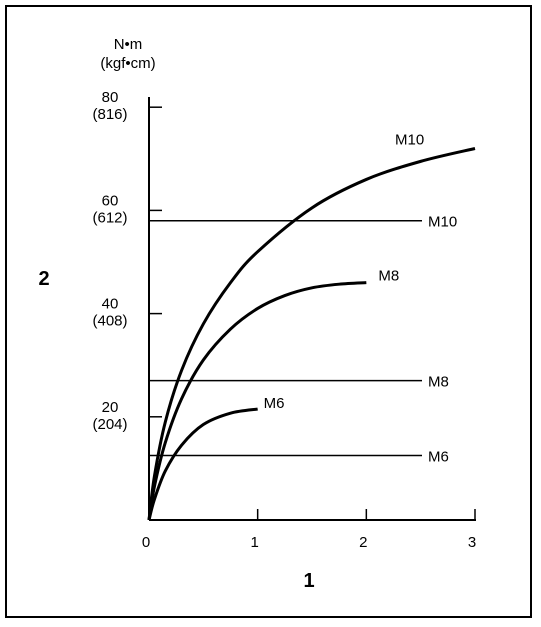  I want to click on y-tick-sublabel: (408), so click(109, 321).